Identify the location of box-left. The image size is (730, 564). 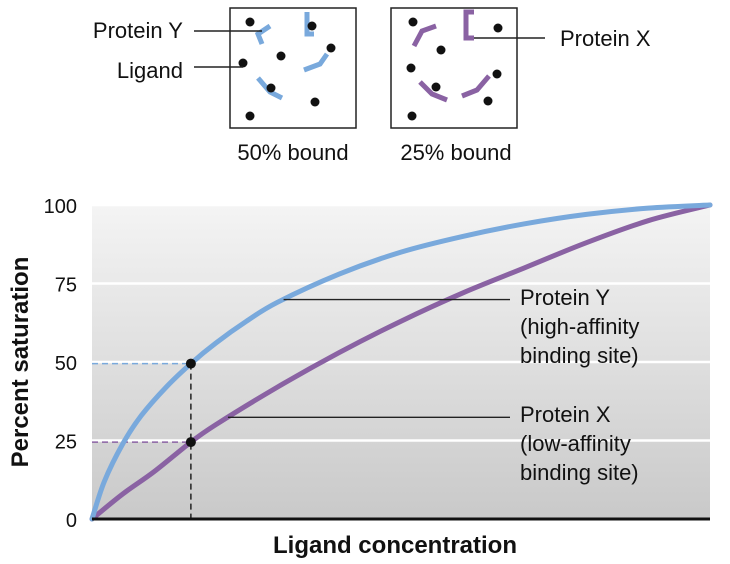
(293, 68).